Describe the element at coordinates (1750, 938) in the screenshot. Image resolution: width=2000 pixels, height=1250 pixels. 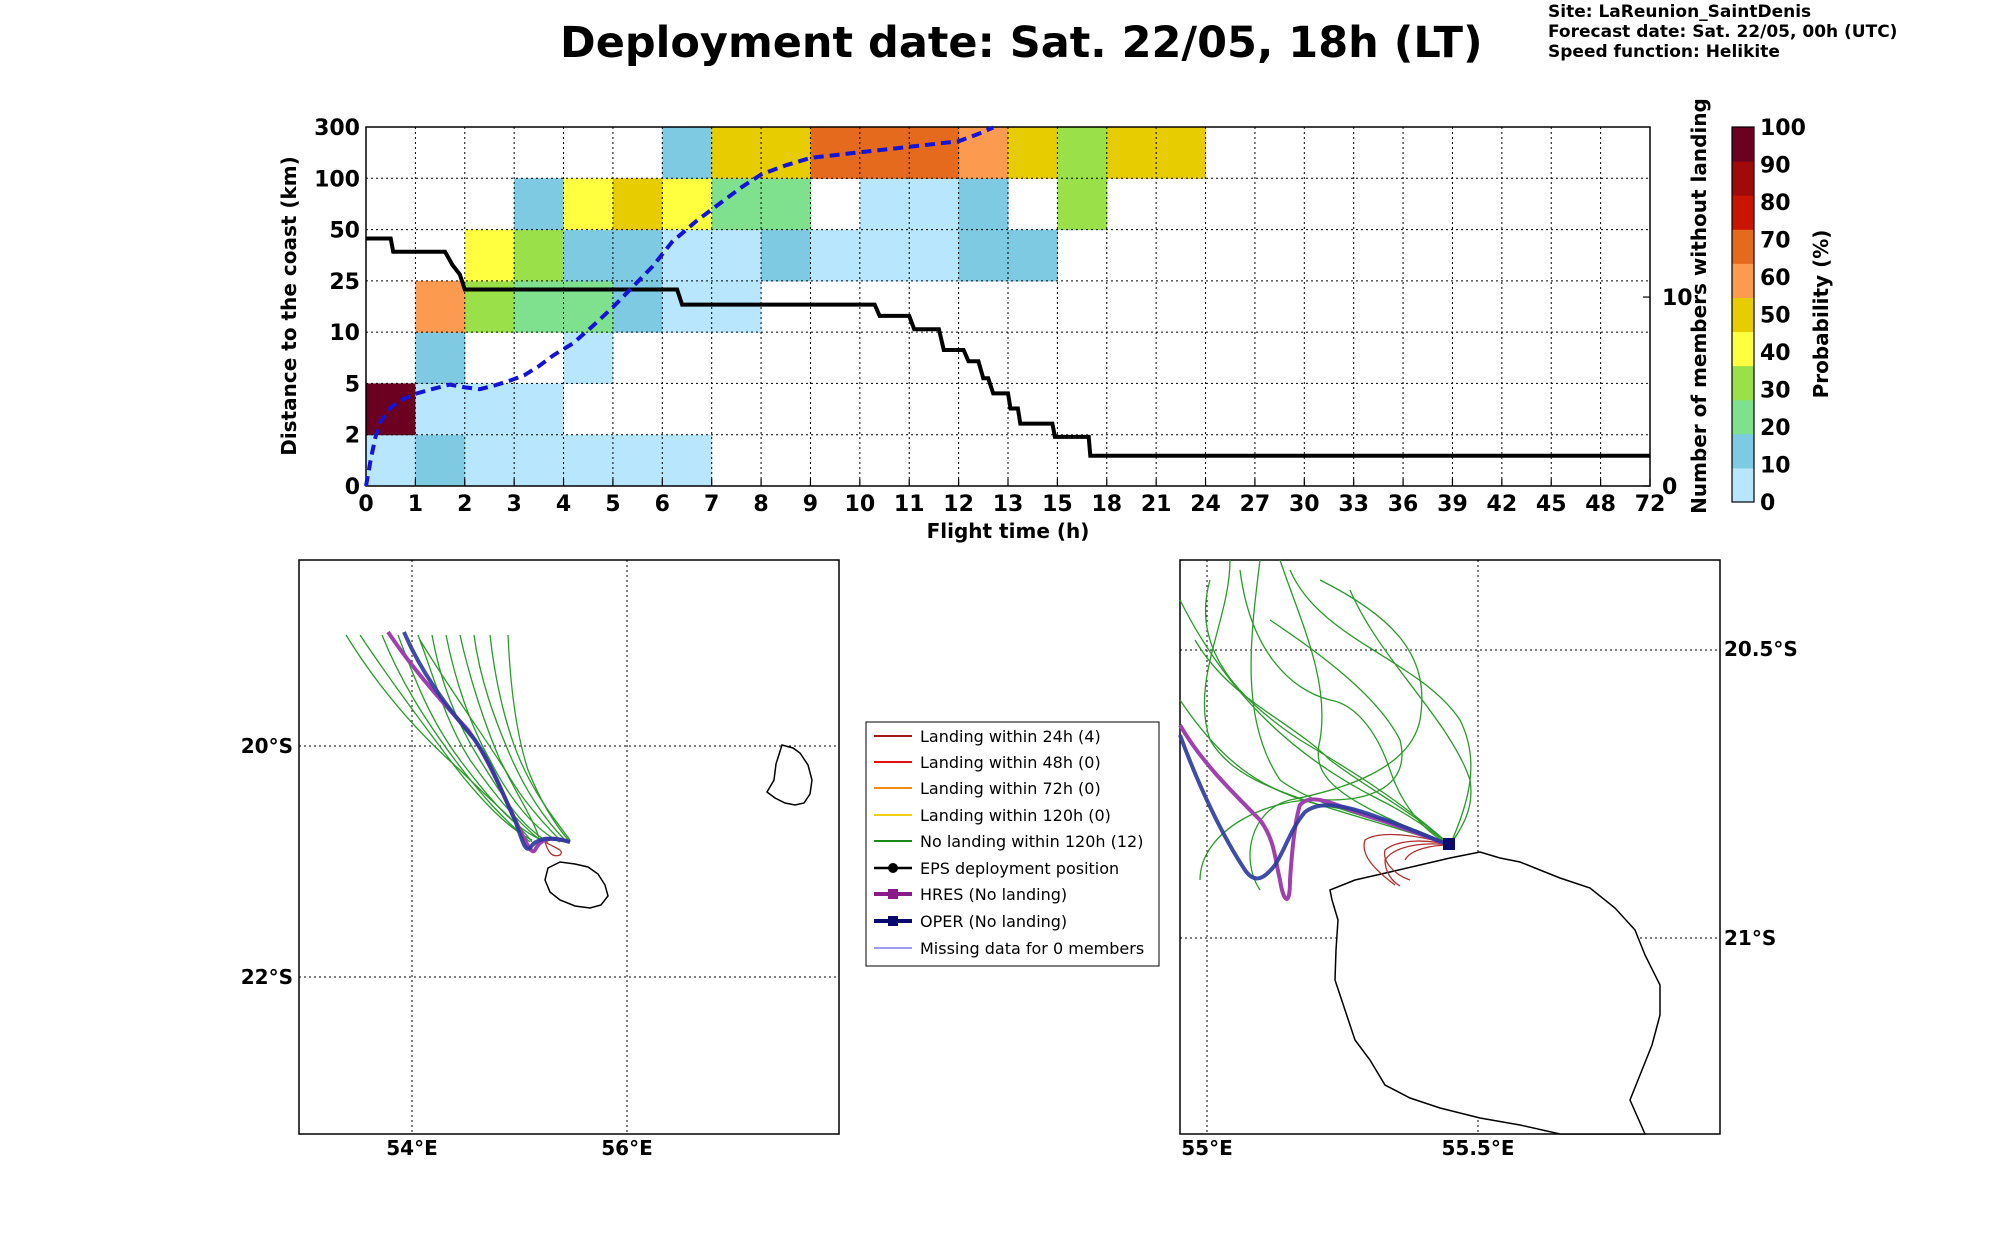
I see `map-lat-label: 21°S` at that location.